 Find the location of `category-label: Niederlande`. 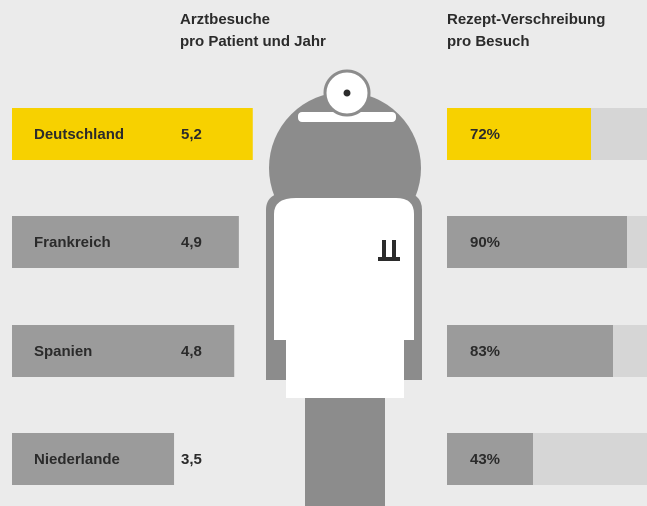

category-label: Niederlande is located at coordinates (77, 459).